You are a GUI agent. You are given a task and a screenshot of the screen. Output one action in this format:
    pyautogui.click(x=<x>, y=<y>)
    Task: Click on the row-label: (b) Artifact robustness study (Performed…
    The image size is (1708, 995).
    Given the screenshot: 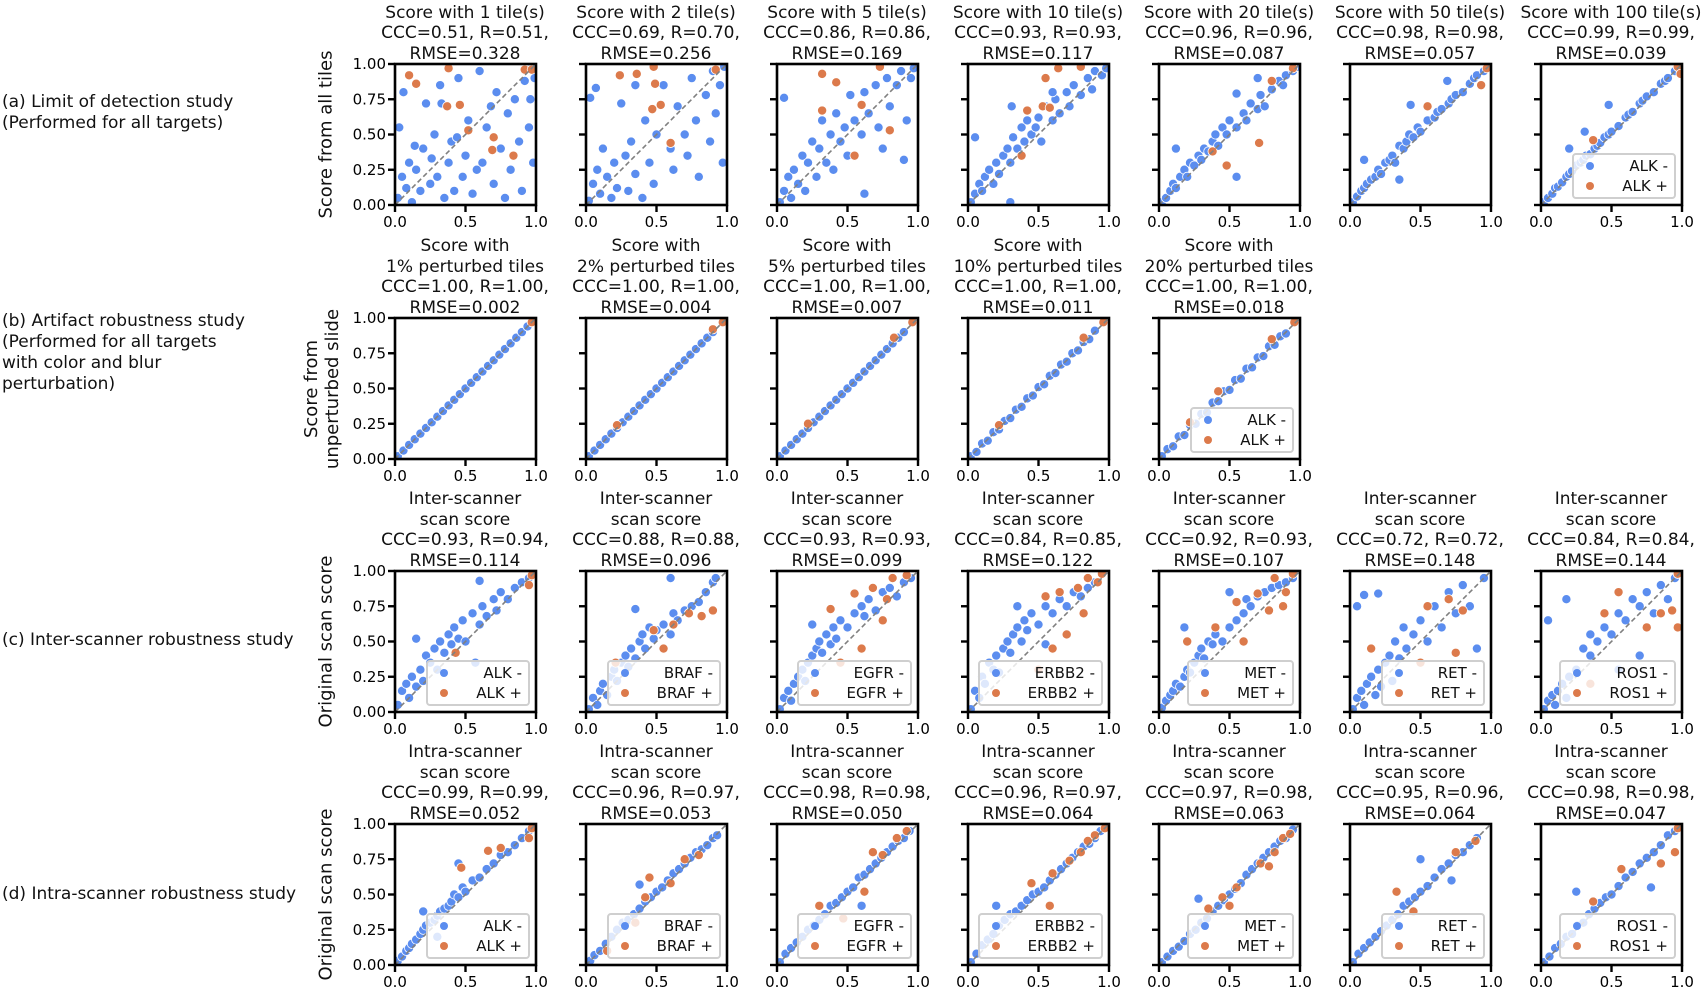 What is the action you would take?
    pyautogui.click(x=123, y=352)
    